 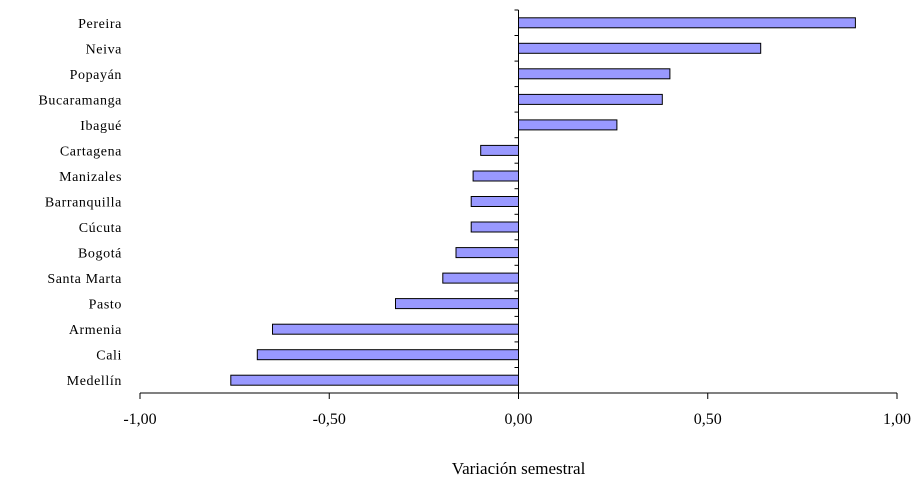 I want to click on category-label-10: Santa Marta, so click(x=84, y=279).